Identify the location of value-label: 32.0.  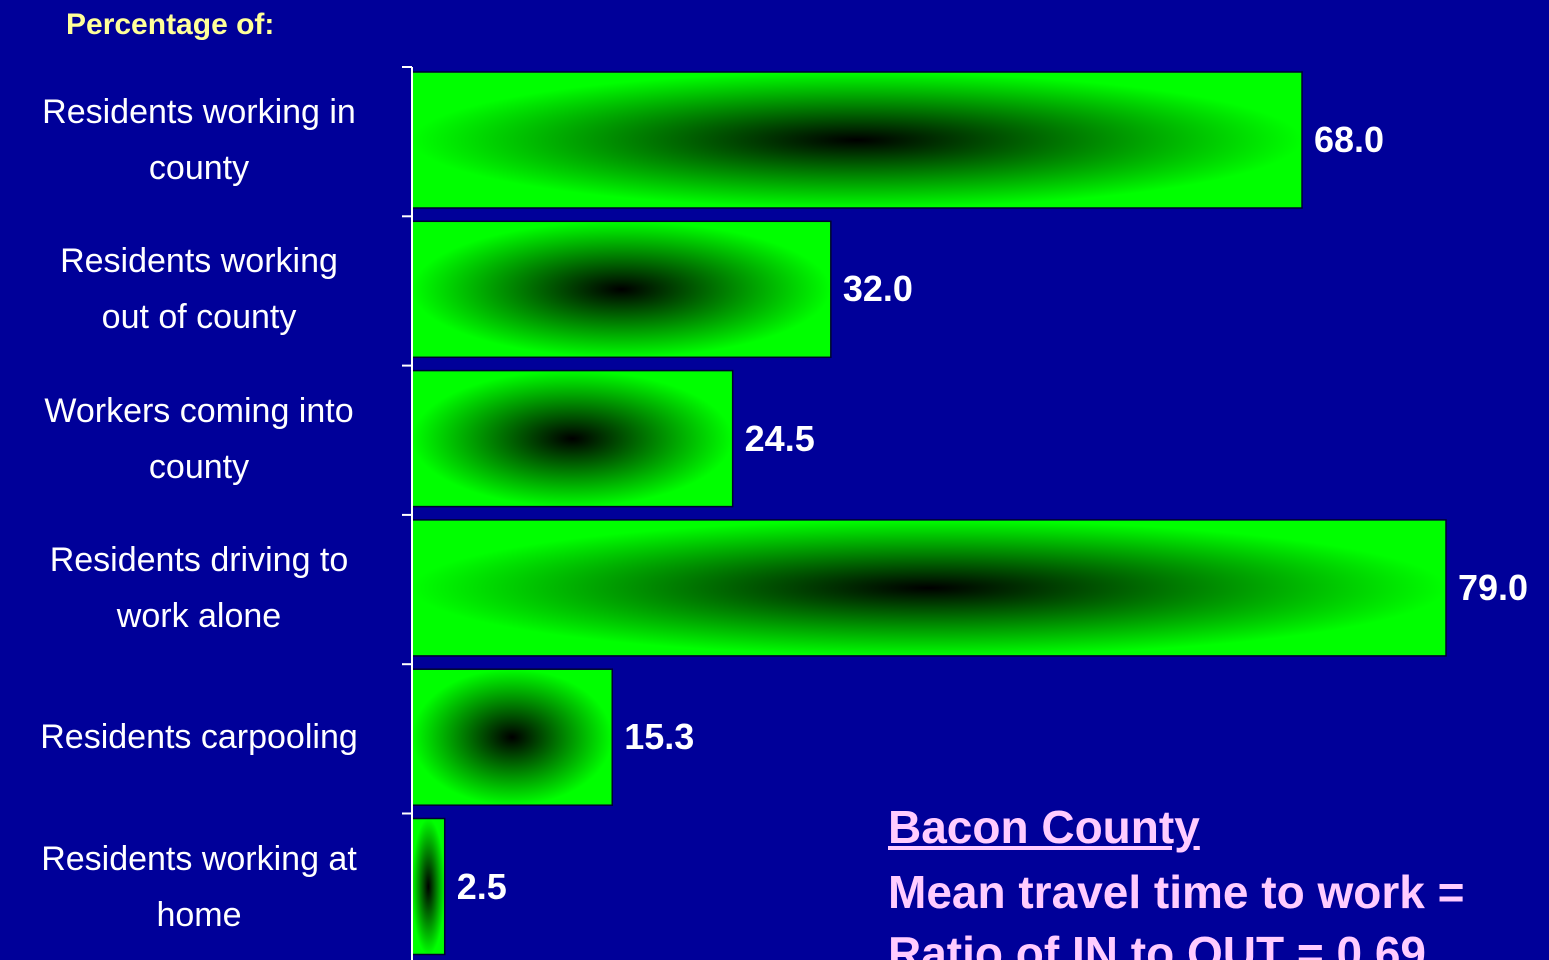
(877, 289).